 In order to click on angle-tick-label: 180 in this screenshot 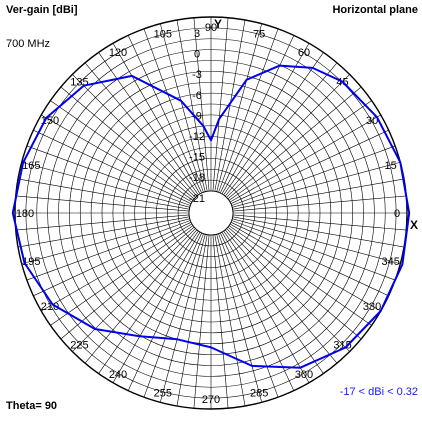, I will do `click(25, 214)`.